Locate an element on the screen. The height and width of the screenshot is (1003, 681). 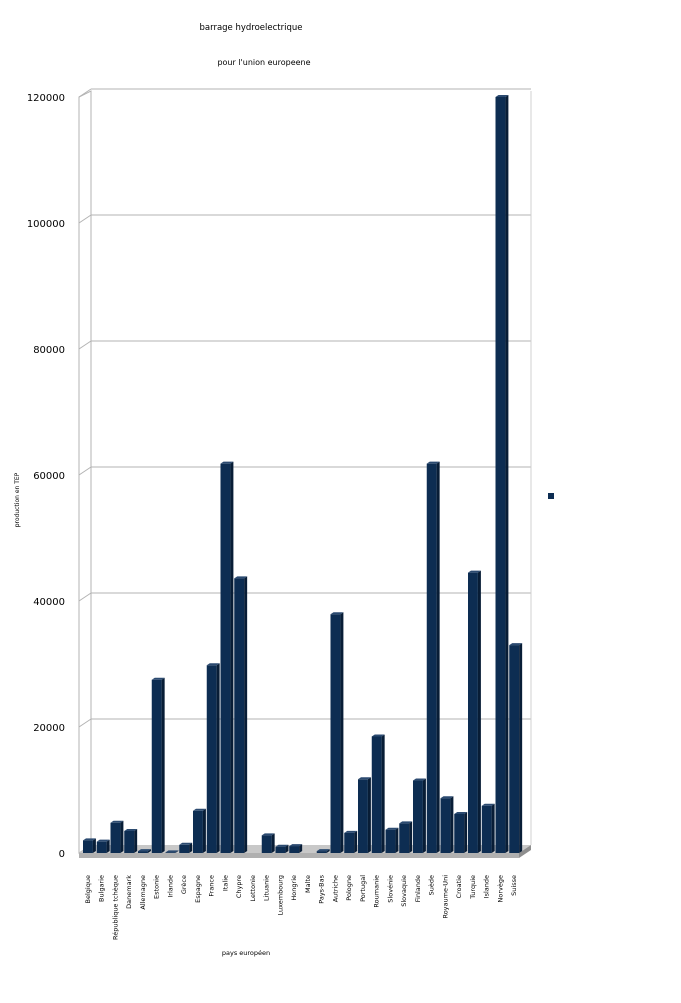
y-axis: 0 20000 40000 60000 80000 100000 120000 is located at coordinates (46, 476).